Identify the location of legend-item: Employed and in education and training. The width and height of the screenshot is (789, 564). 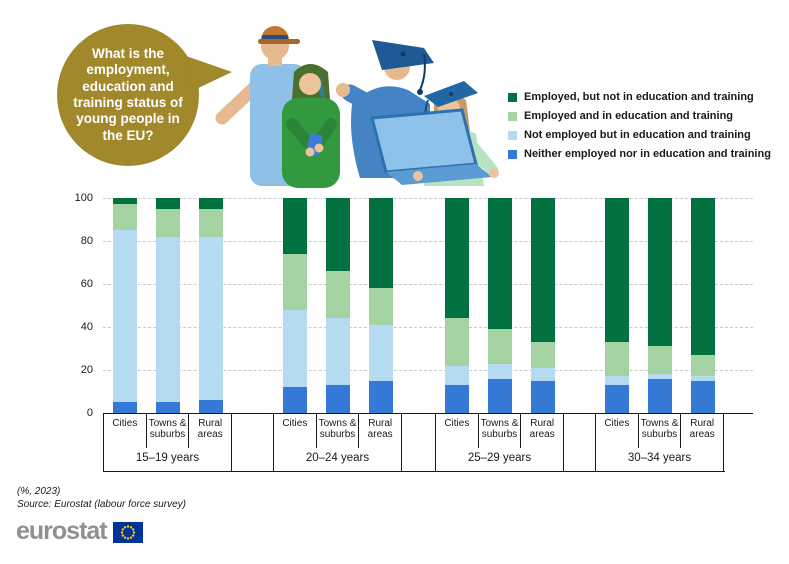
(639, 116).